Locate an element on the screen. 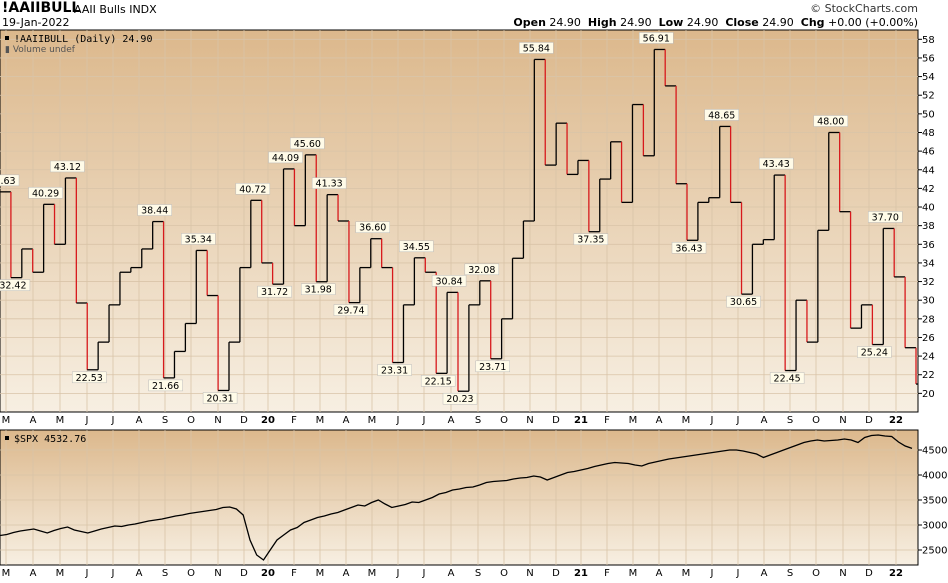 The width and height of the screenshot is (948, 583). chart-date: 19-Jan-2022 is located at coordinates (36, 22).